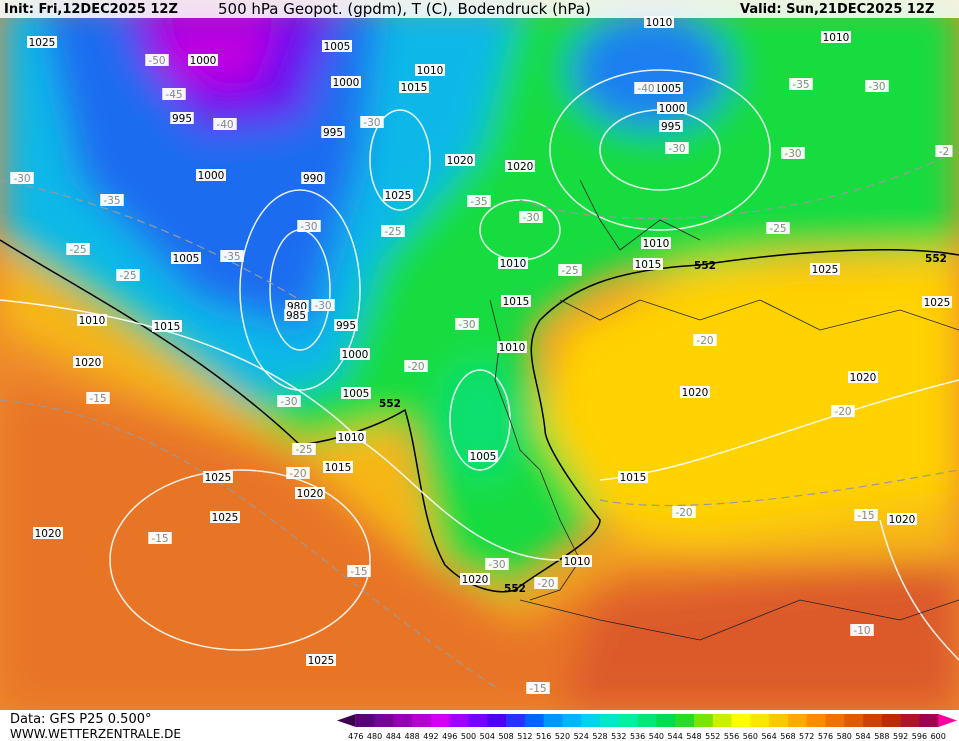 Image resolution: width=959 pixels, height=741 pixels. What do you see at coordinates (618, 736) in the screenshot?
I see `colorbar-label: 532` at bounding box center [618, 736].